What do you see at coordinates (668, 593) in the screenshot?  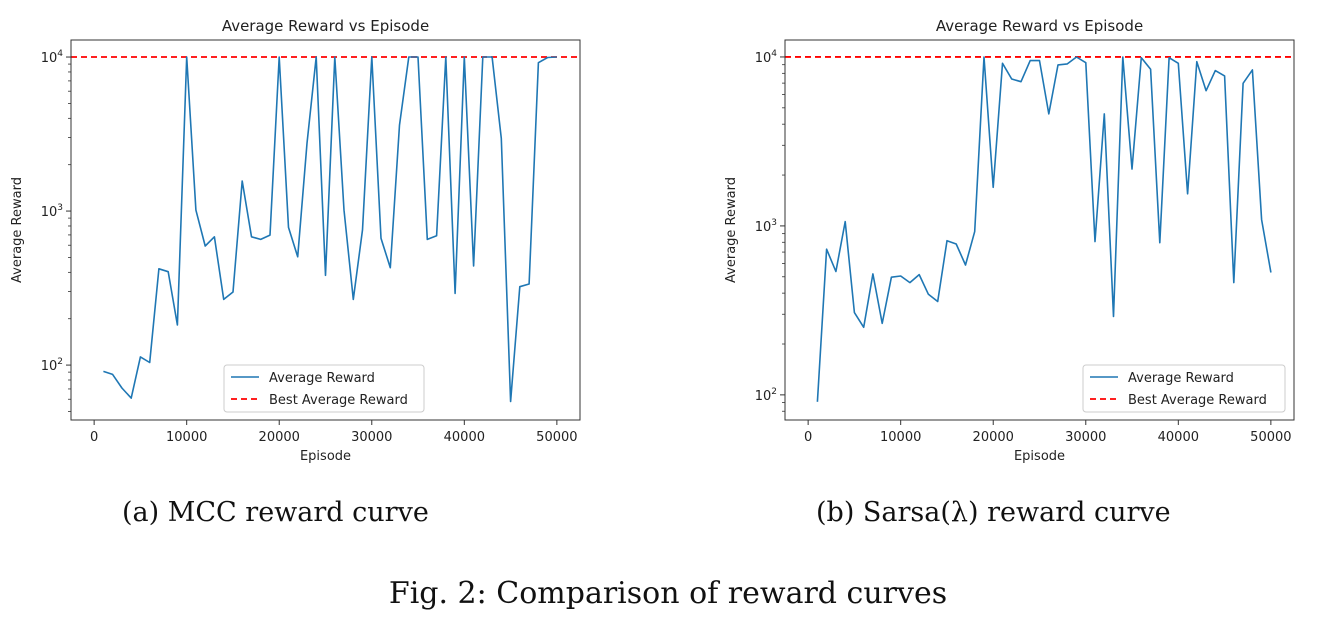 I see `figure-caption: Fig. 2: Comparison of reward curves` at bounding box center [668, 593].